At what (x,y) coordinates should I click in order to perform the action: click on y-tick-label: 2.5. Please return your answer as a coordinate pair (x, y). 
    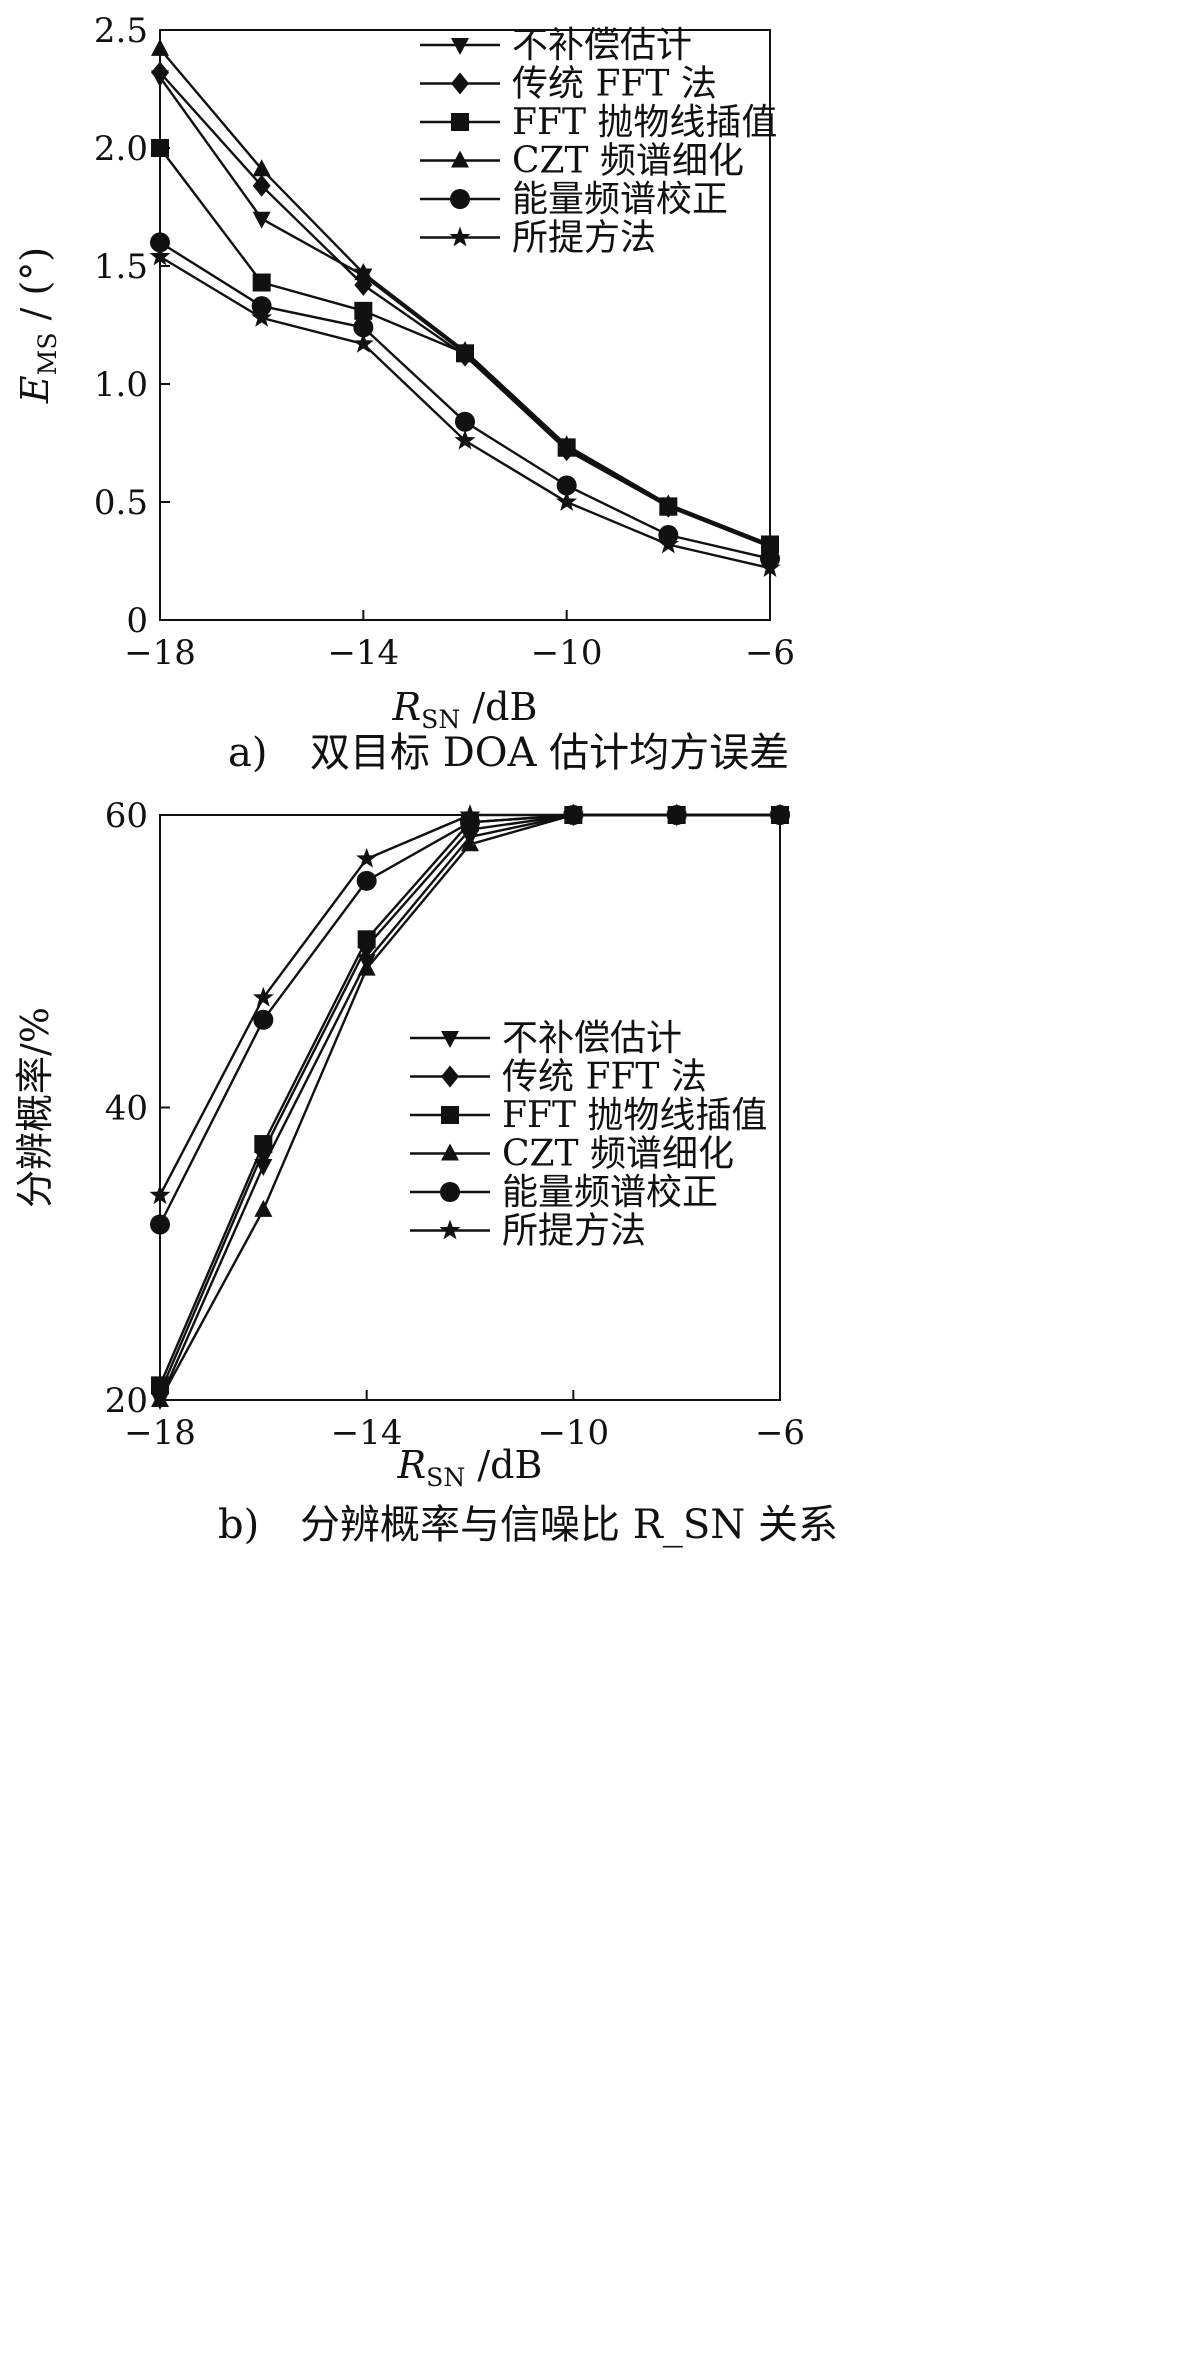
    Looking at the image, I should click on (121, 31).